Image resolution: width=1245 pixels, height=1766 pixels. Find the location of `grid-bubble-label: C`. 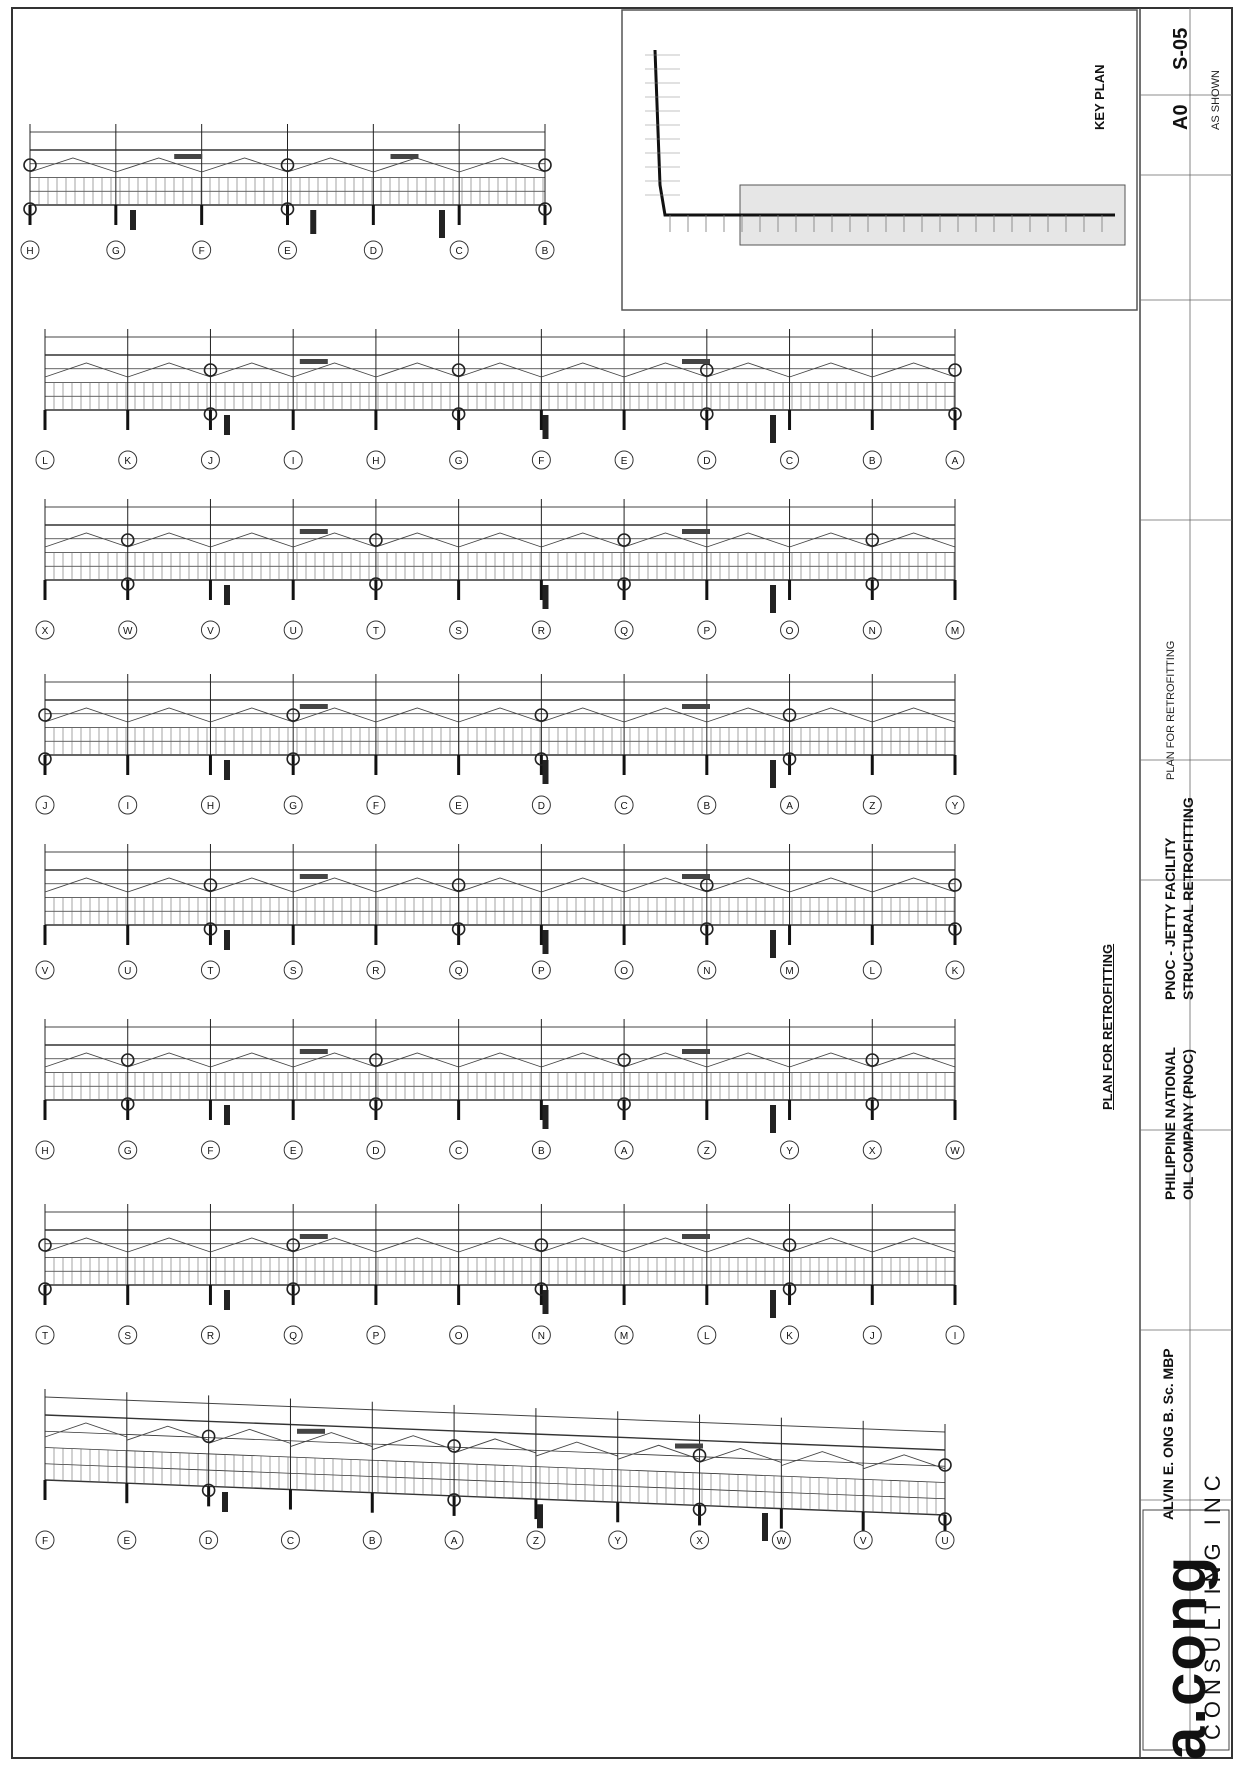

grid-bubble-label: C is located at coordinates (290, 1541).